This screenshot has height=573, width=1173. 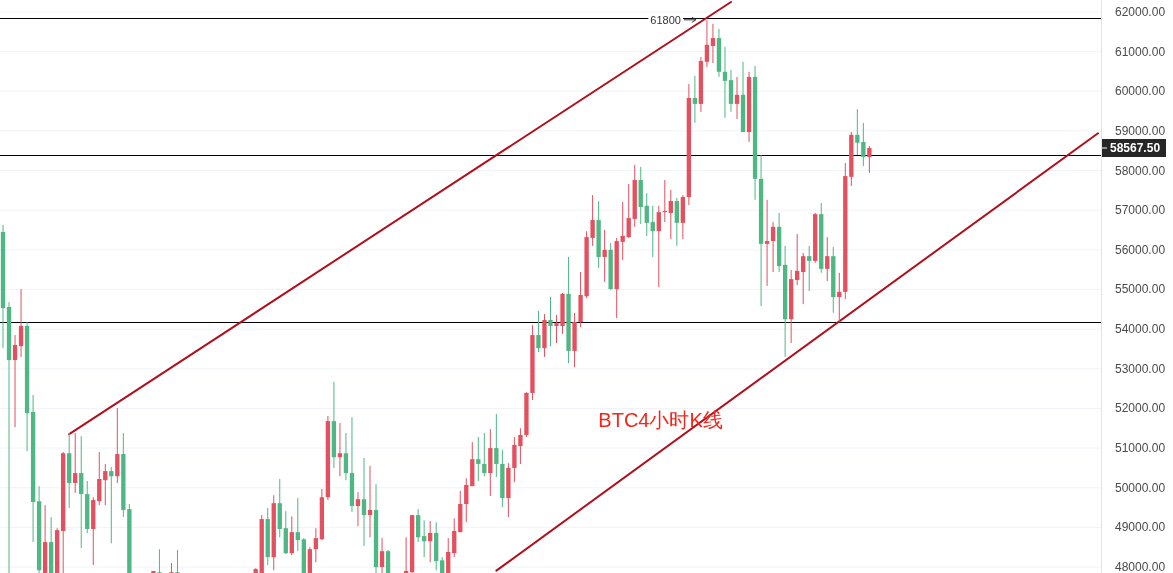 I want to click on y-tick-label: 57000.00, so click(x=1140, y=210).